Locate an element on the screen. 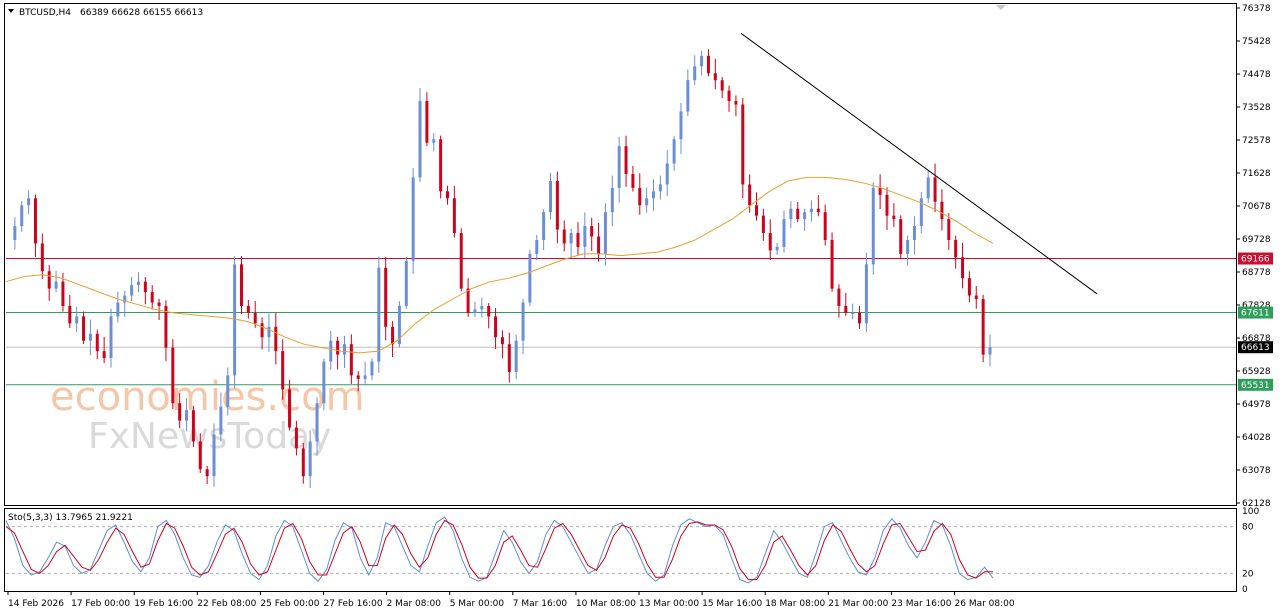 Image resolution: width=1280 pixels, height=616 pixels. x-tick-label: 26 Mar 08:00 is located at coordinates (985, 604).